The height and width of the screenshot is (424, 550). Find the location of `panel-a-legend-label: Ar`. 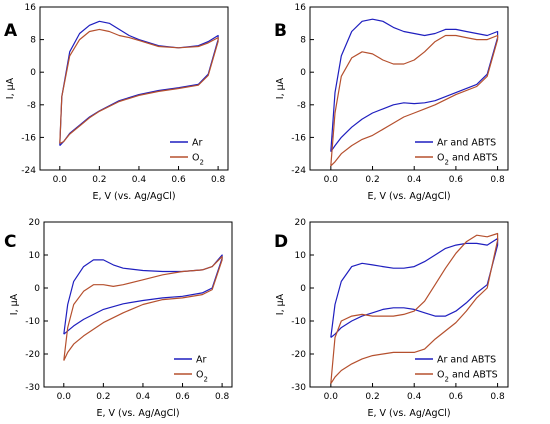

panel-a-legend-label: Ar is located at coordinates (197, 143).